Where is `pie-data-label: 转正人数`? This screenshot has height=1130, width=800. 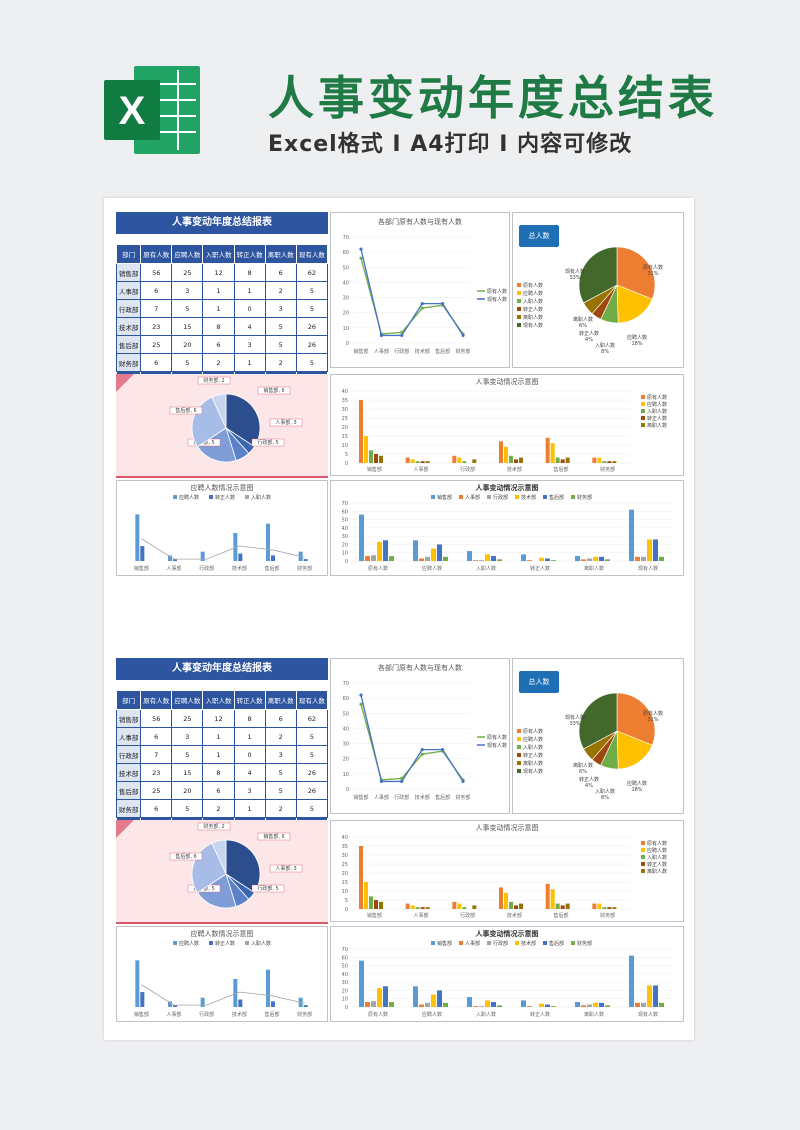 pie-data-label: 转正人数 is located at coordinates (589, 779).